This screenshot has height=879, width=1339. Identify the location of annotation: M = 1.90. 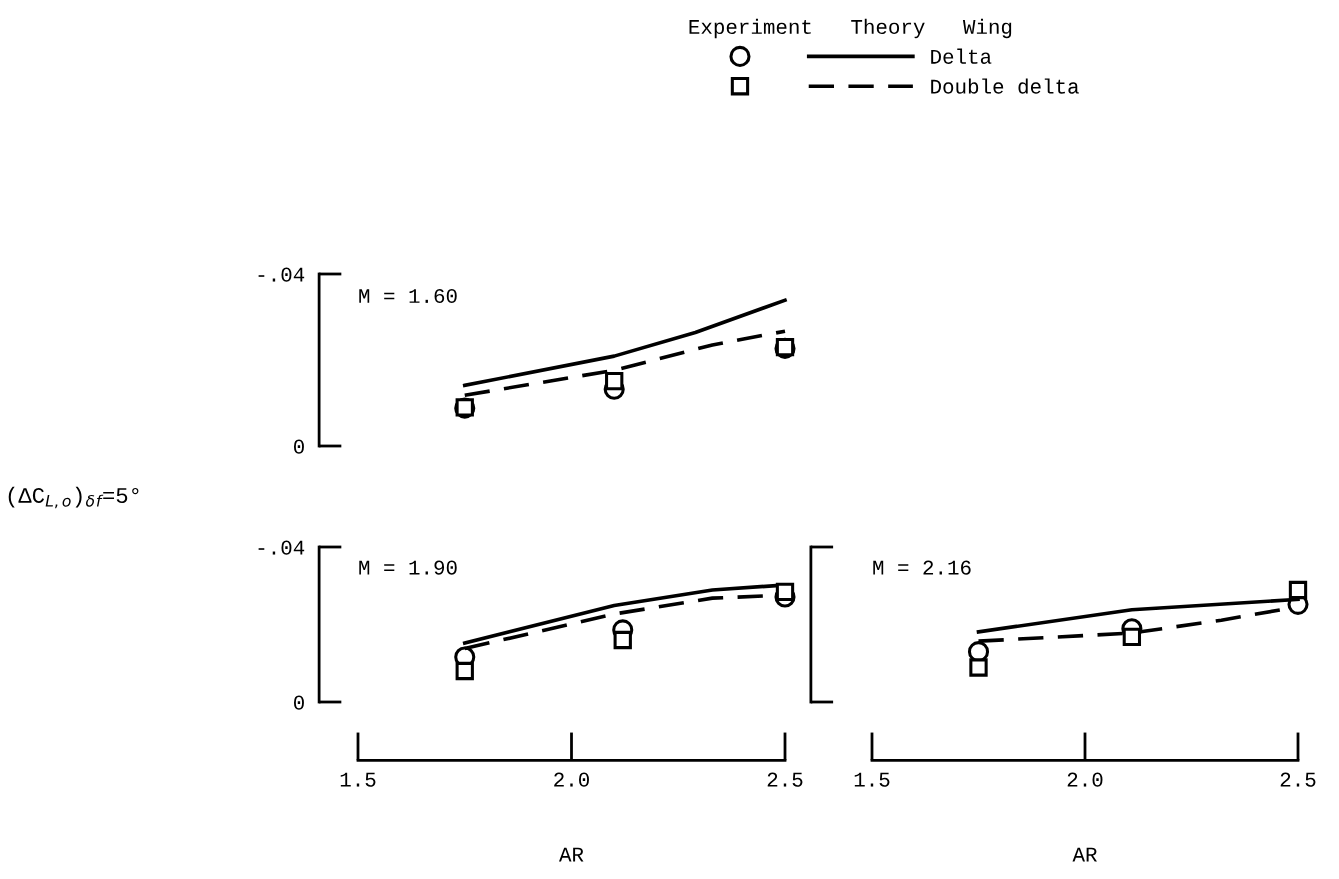
(408, 567).